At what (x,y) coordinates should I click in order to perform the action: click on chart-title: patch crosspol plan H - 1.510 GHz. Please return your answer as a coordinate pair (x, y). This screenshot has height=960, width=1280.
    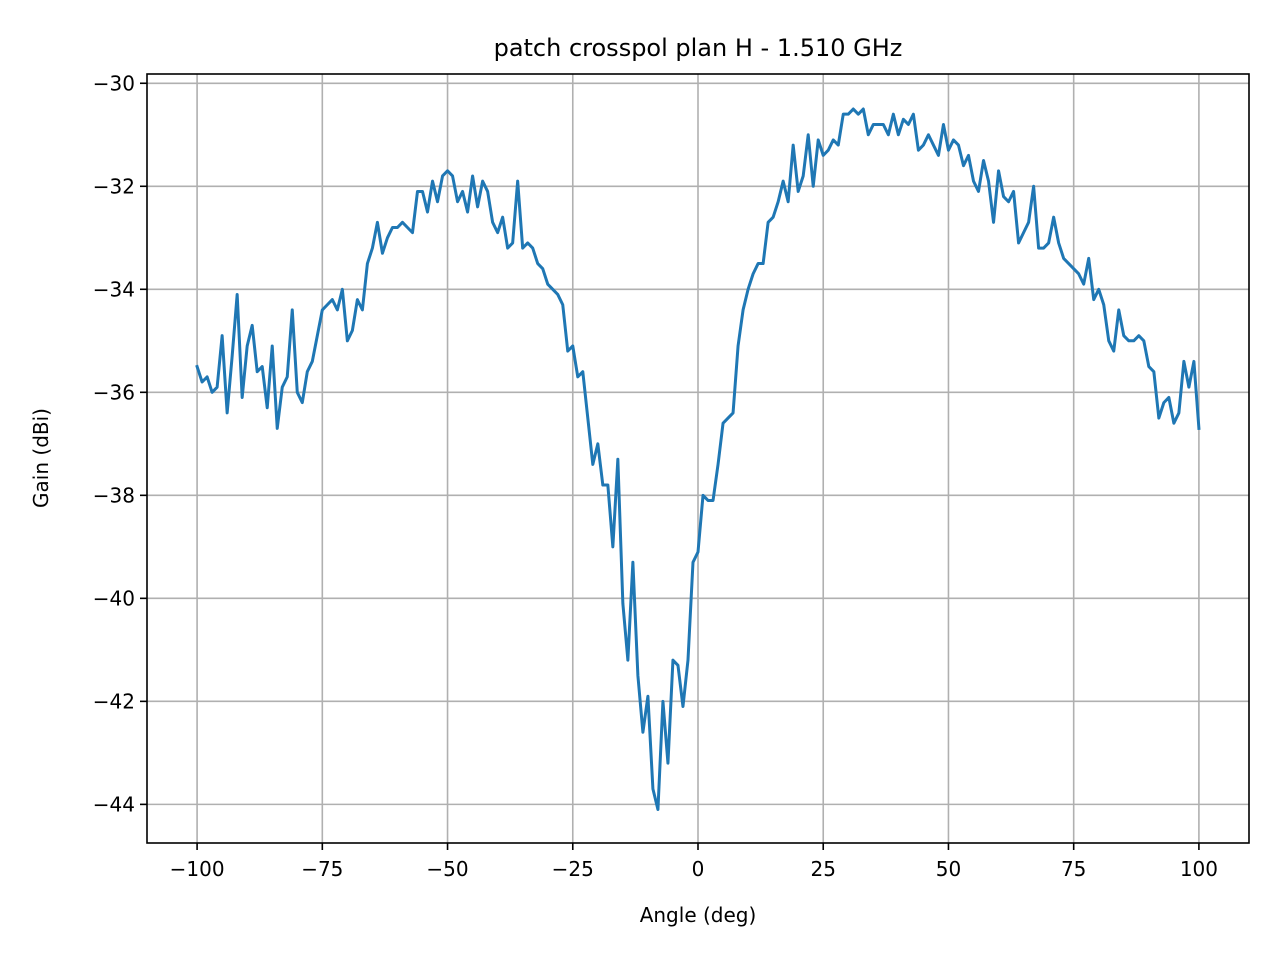
    Looking at the image, I should click on (698, 48).